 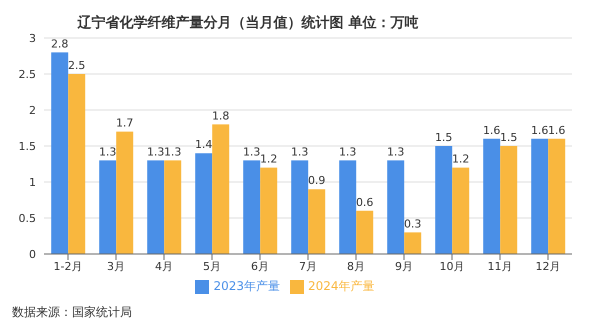 What do you see at coordinates (32, 254) in the screenshot?
I see `y-tick-label: 0` at bounding box center [32, 254].